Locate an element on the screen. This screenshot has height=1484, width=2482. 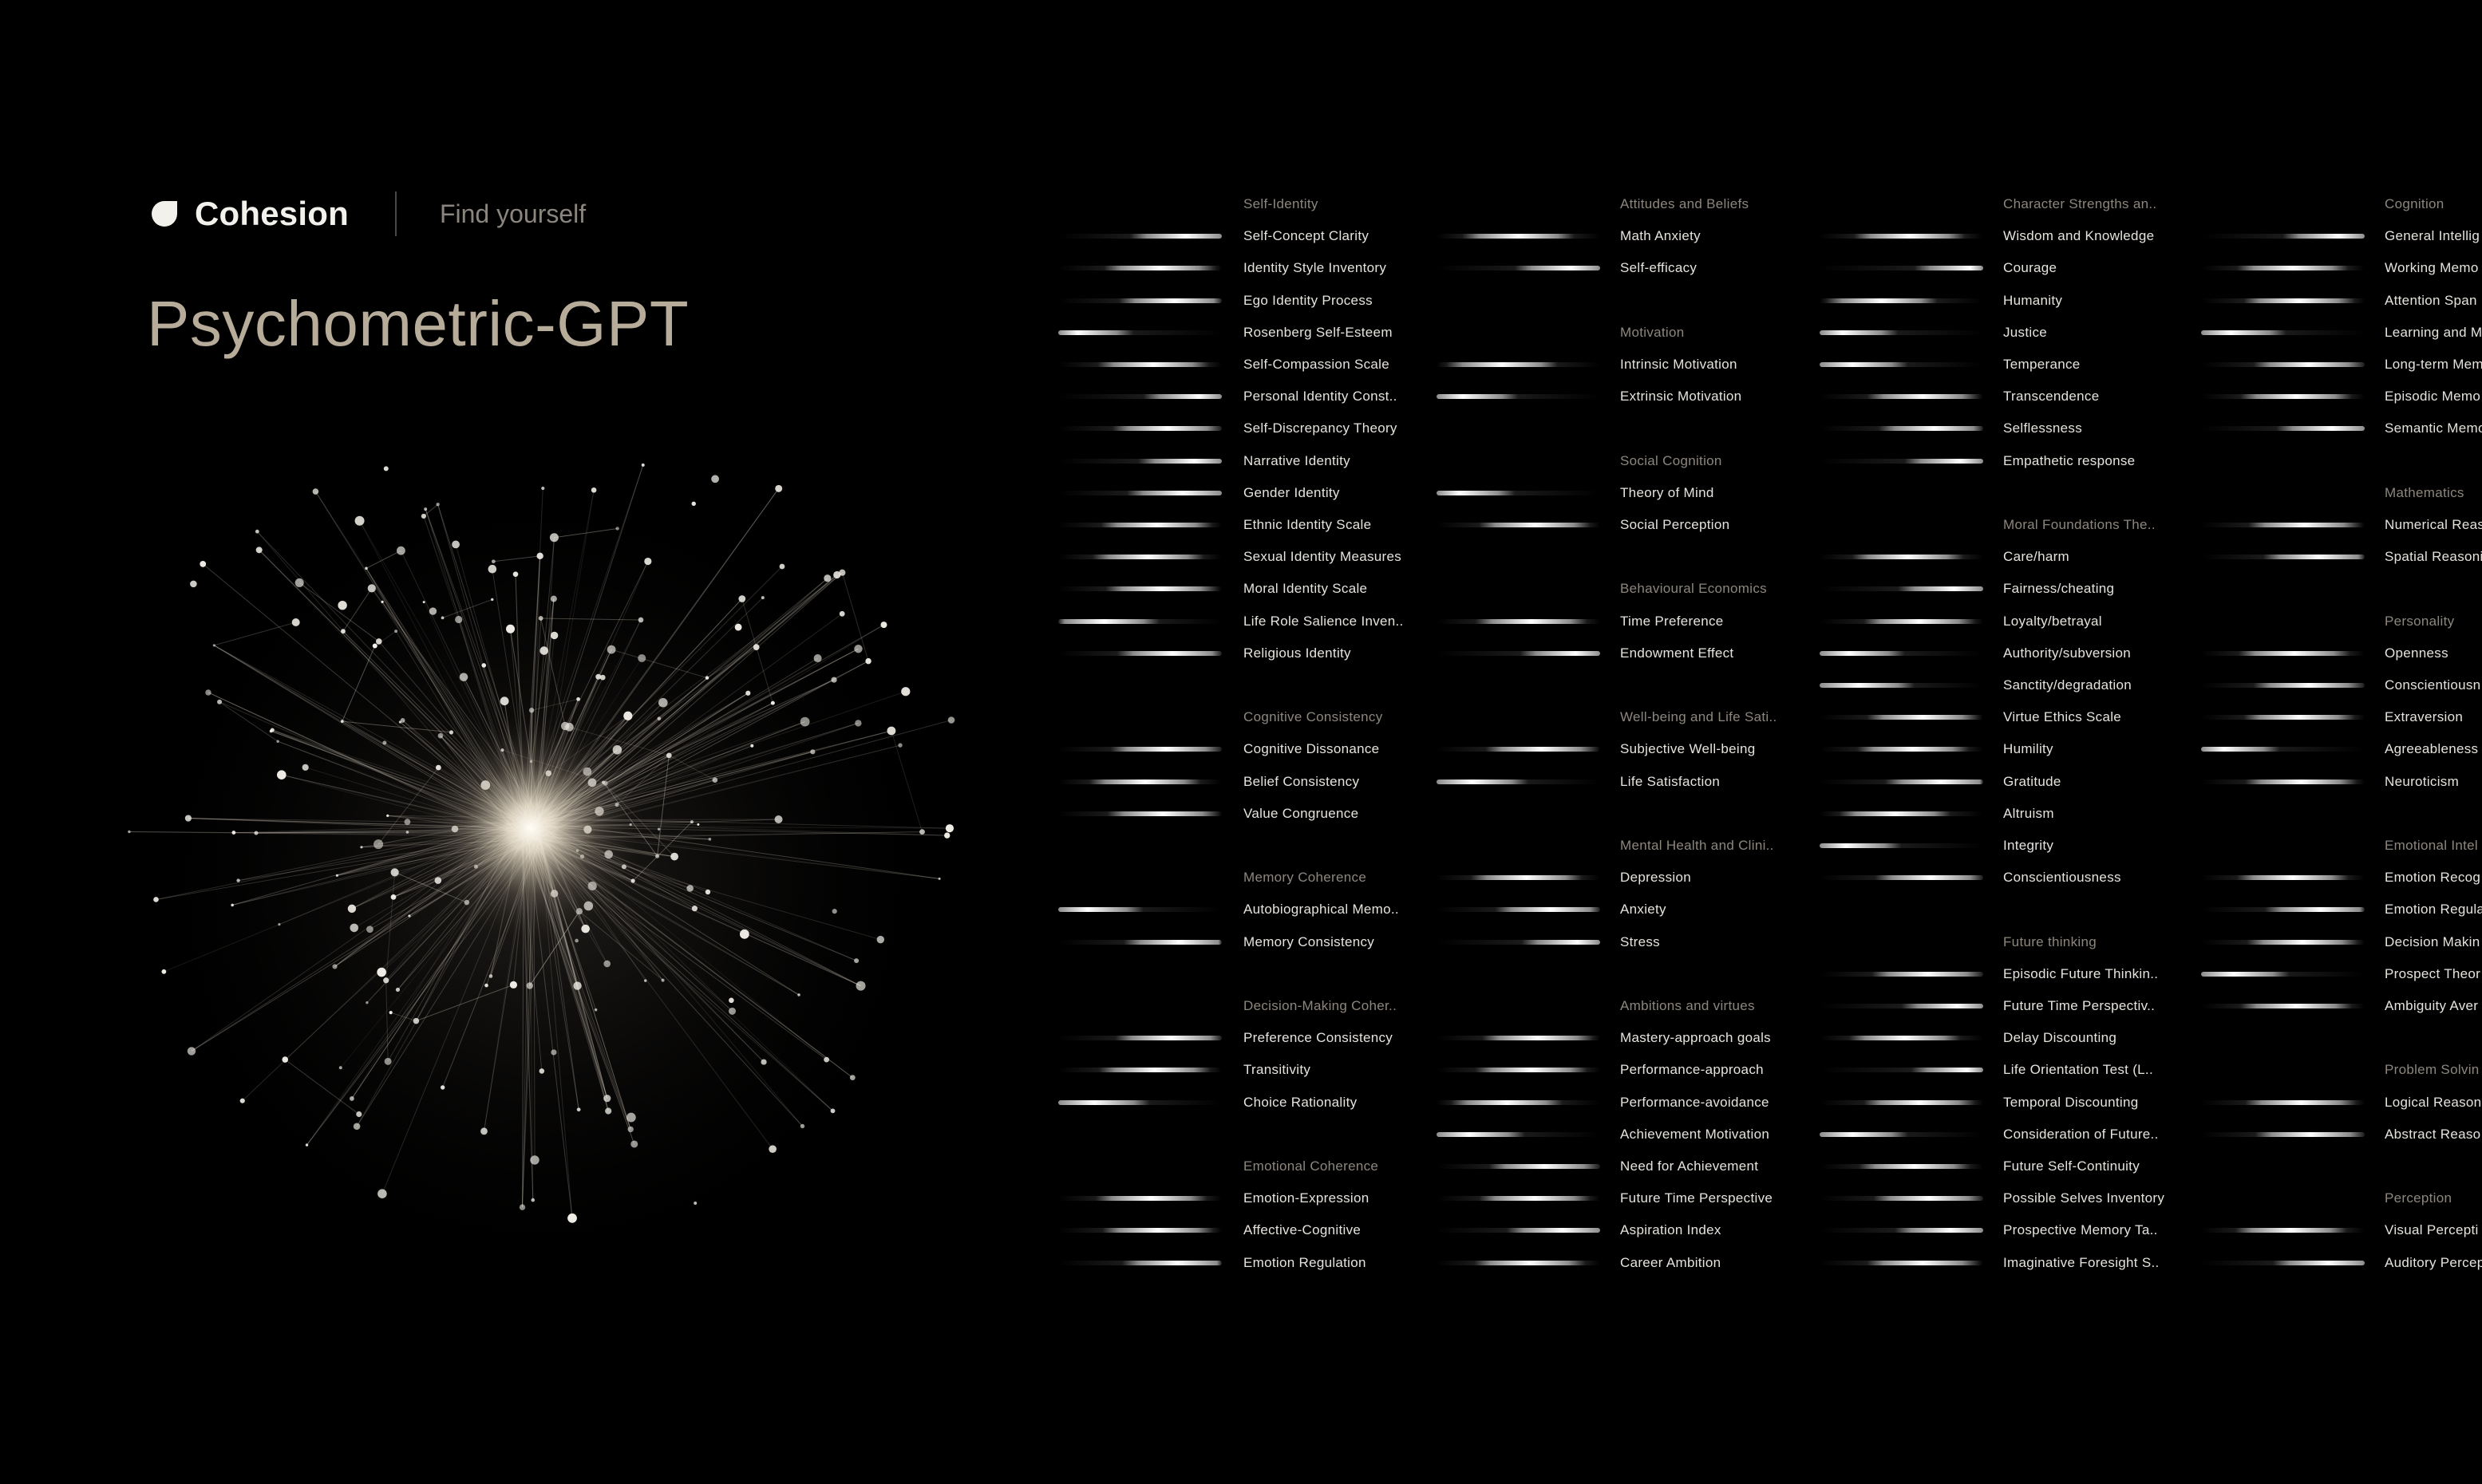
measure-label: Selflessness is located at coordinates (2043, 428).